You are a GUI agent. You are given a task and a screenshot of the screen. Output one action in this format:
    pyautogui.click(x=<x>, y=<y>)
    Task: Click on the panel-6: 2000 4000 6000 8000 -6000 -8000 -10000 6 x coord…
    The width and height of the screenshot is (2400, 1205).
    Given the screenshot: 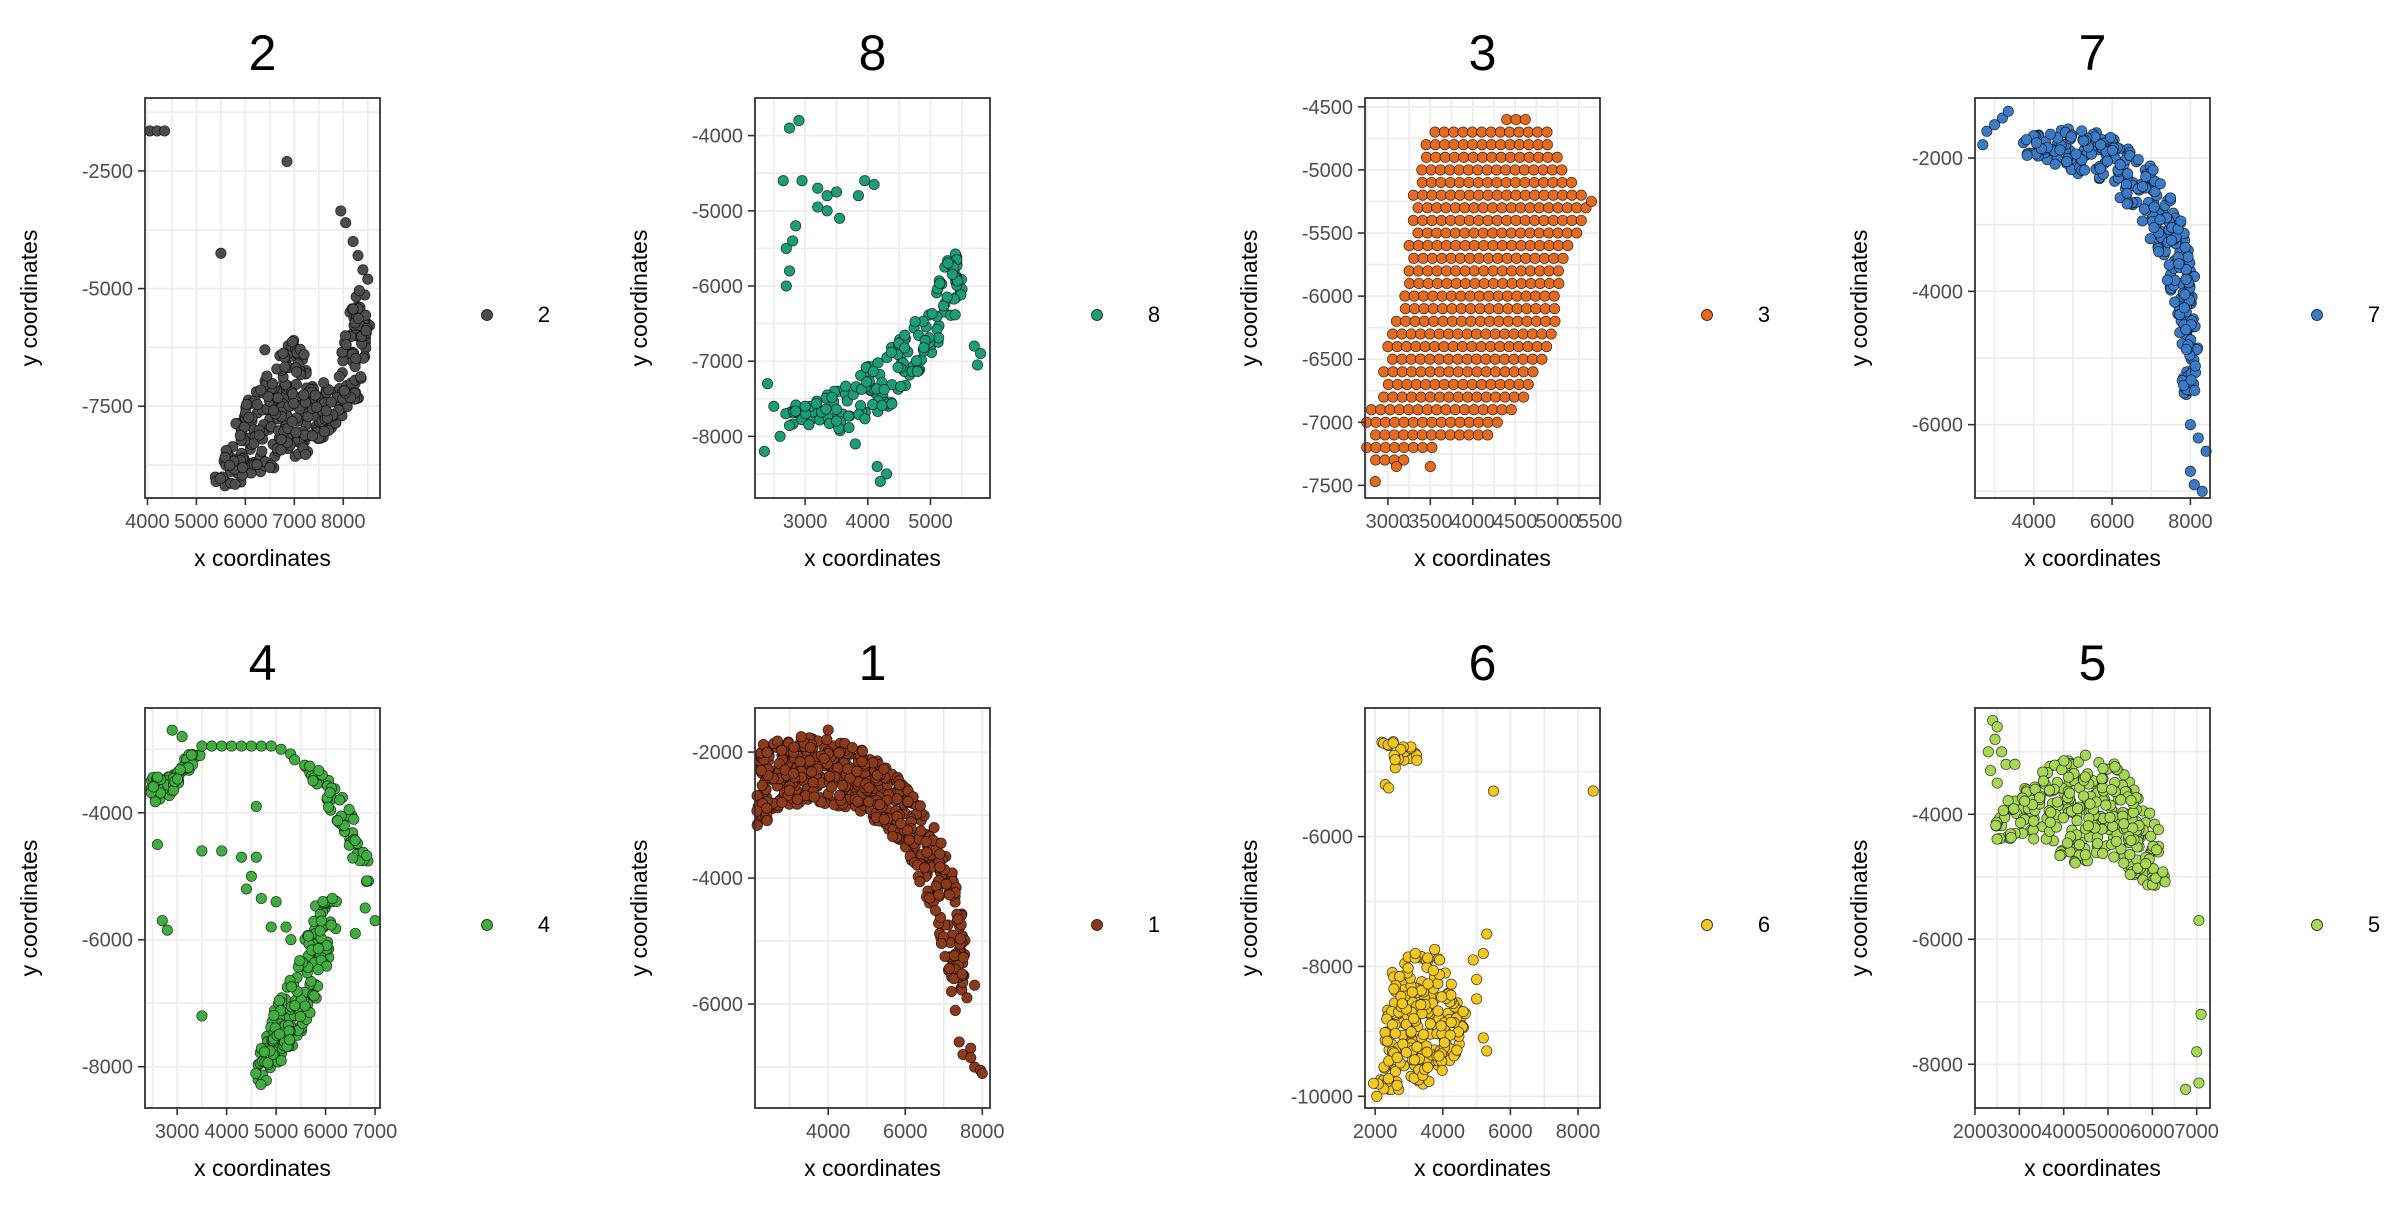 What is the action you would take?
    pyautogui.click(x=1503, y=908)
    